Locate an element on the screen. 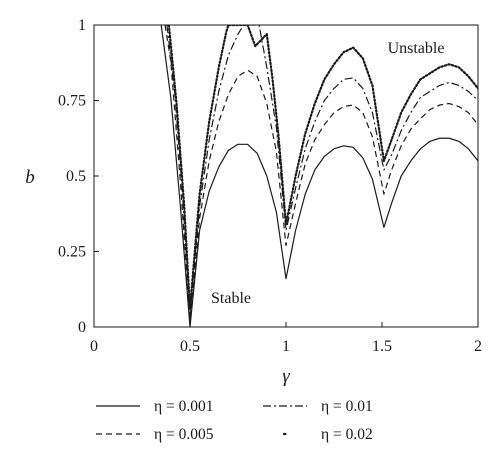  x-tick-label: 1.5 is located at coordinates (382, 346).